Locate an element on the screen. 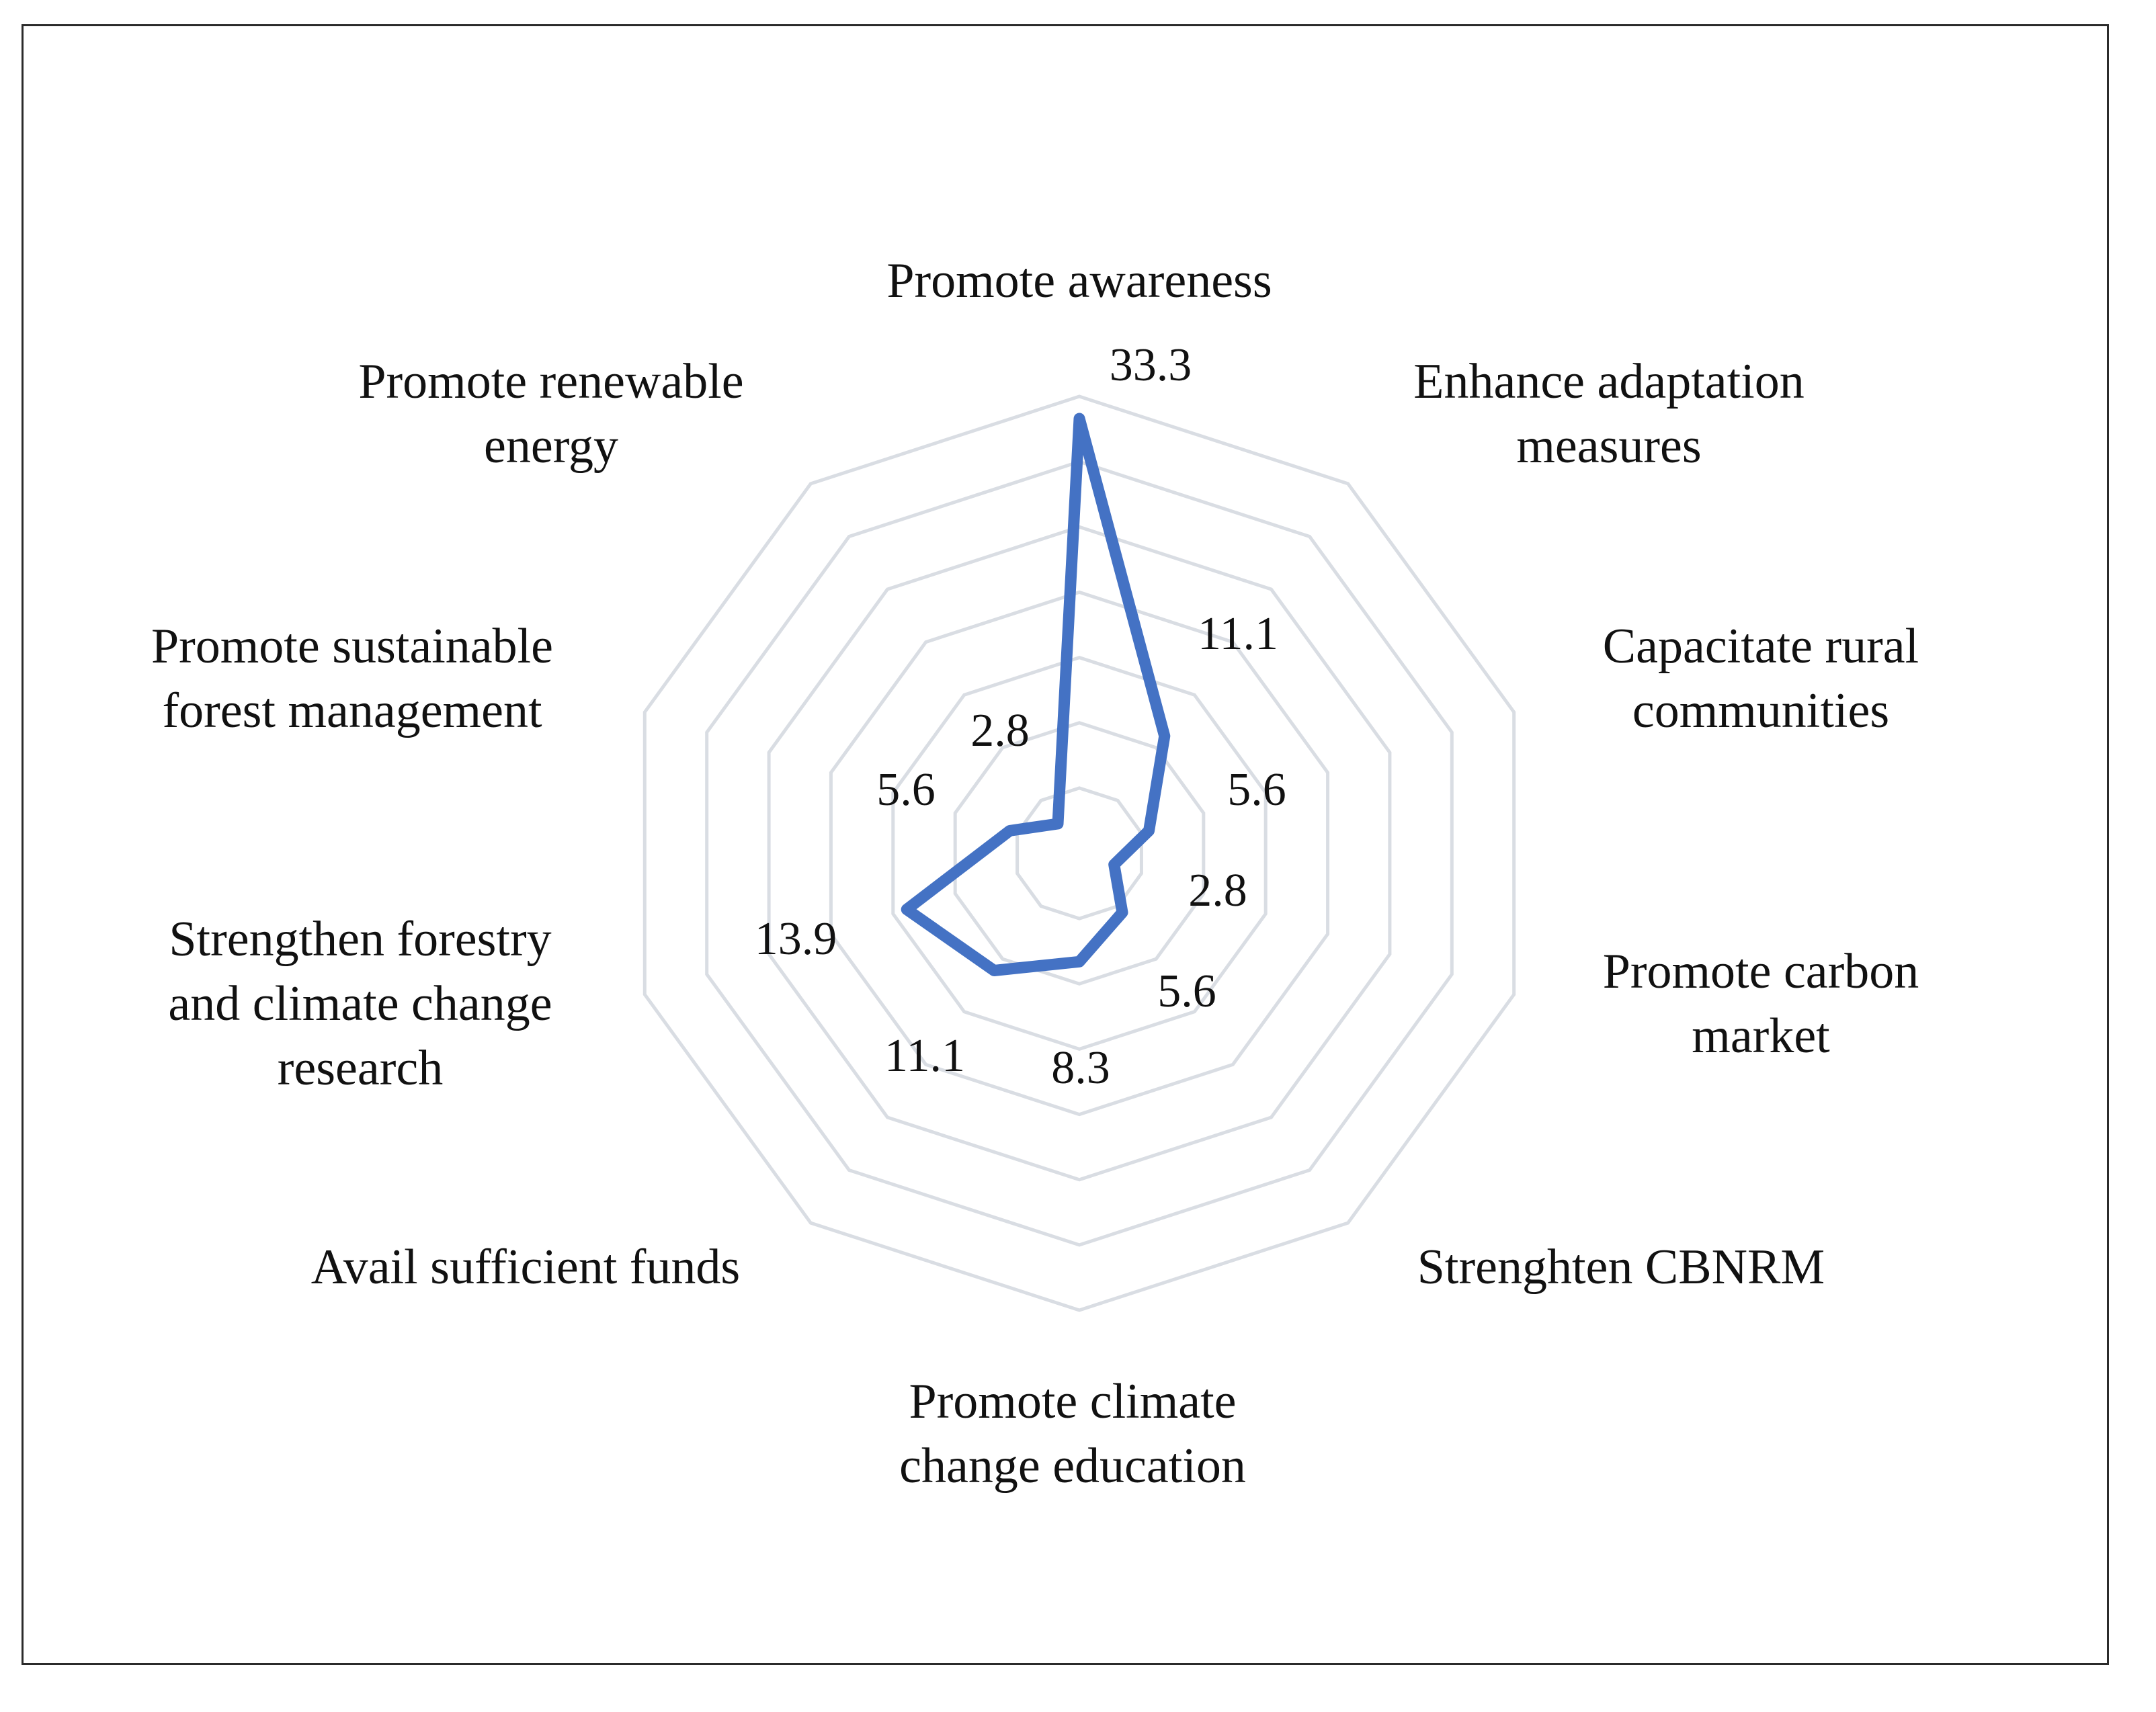  data-label: 13.9 is located at coordinates (796, 939).